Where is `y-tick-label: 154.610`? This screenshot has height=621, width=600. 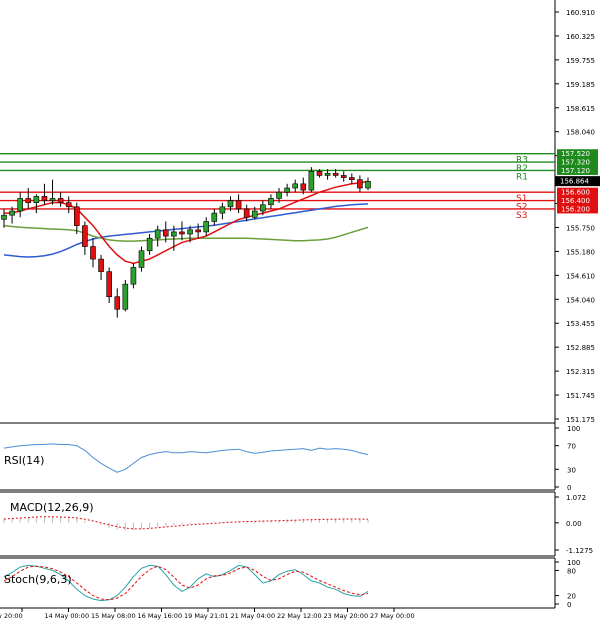
y-tick-label: 154.610 is located at coordinates (580, 276).